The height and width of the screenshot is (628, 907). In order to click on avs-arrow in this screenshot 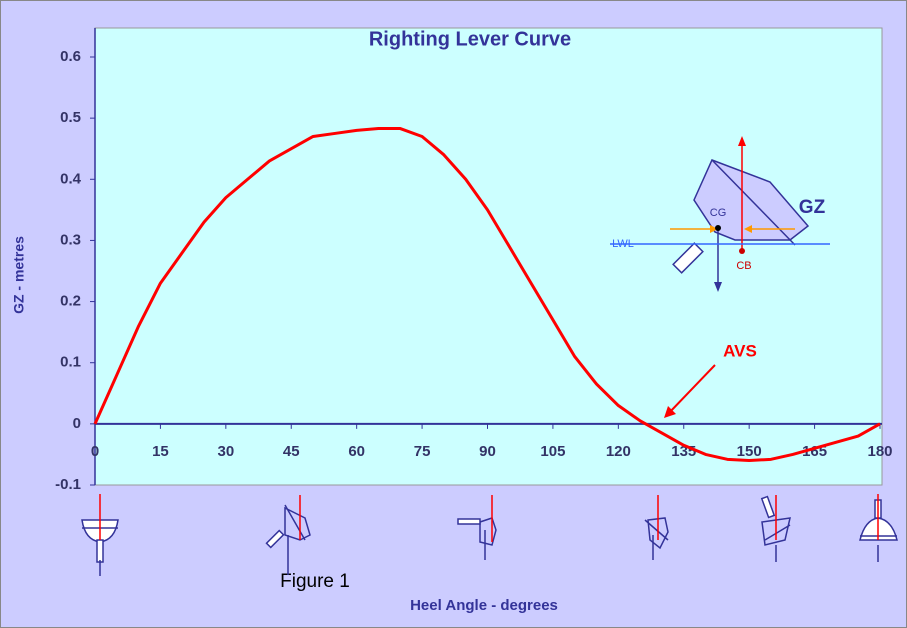, I will do `click(691, 389)`.